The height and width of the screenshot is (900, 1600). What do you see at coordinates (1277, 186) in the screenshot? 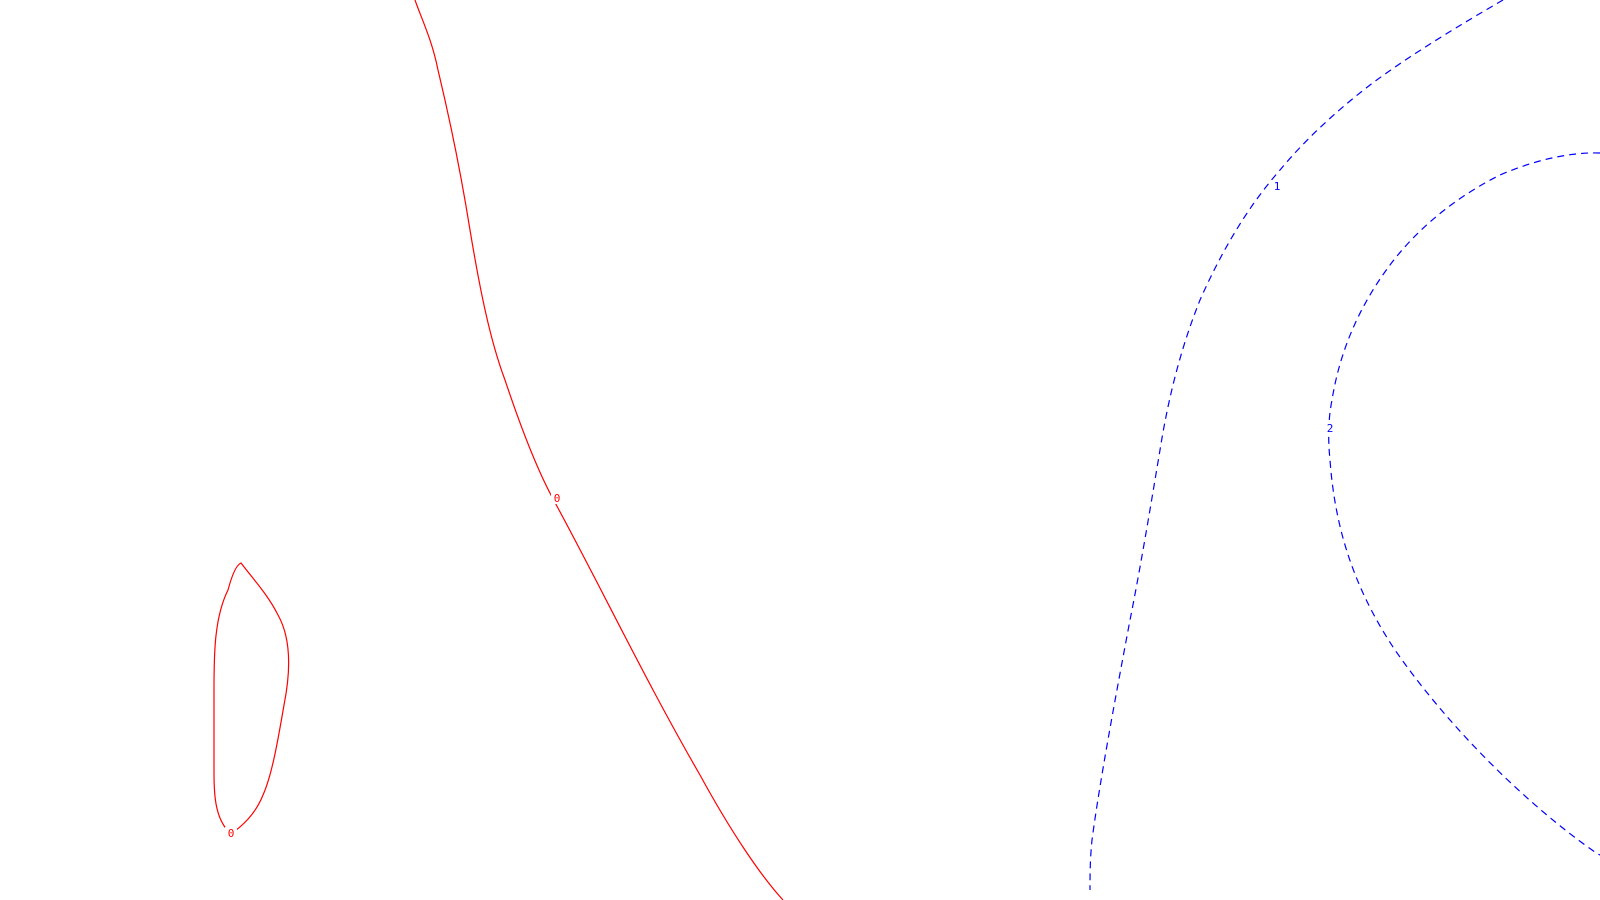
I see `contour-label-1: 1` at bounding box center [1277, 186].